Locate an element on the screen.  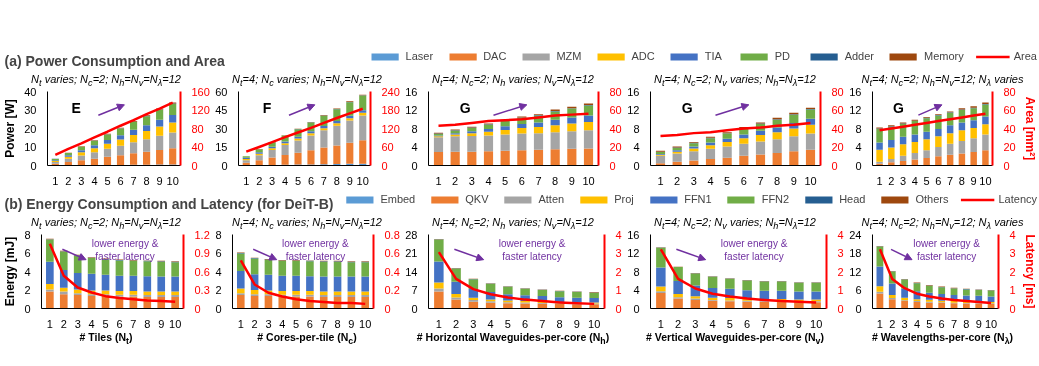
y2-tick-label: 0.9 is located at coordinates (202, 253).